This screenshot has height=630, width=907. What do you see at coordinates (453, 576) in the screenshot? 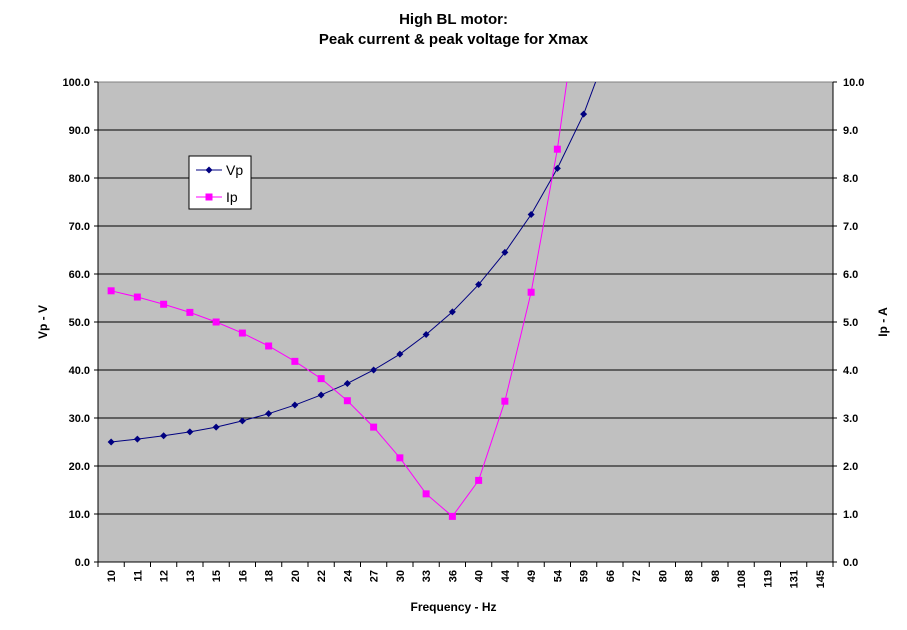
I see `x-tick-label: 36` at bounding box center [453, 576].